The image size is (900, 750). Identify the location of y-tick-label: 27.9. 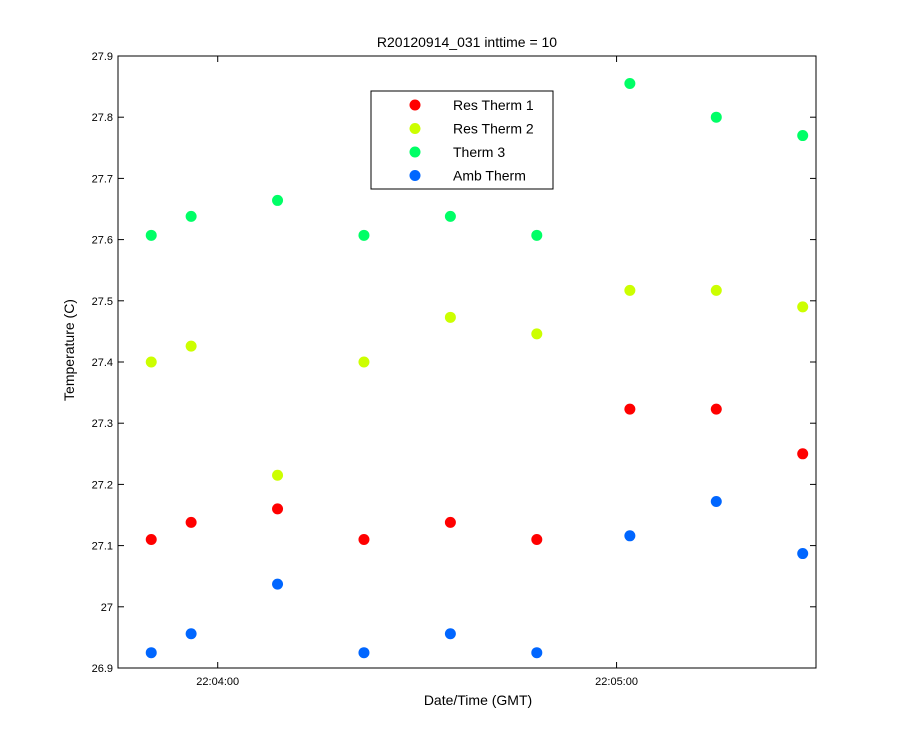
(102, 57).